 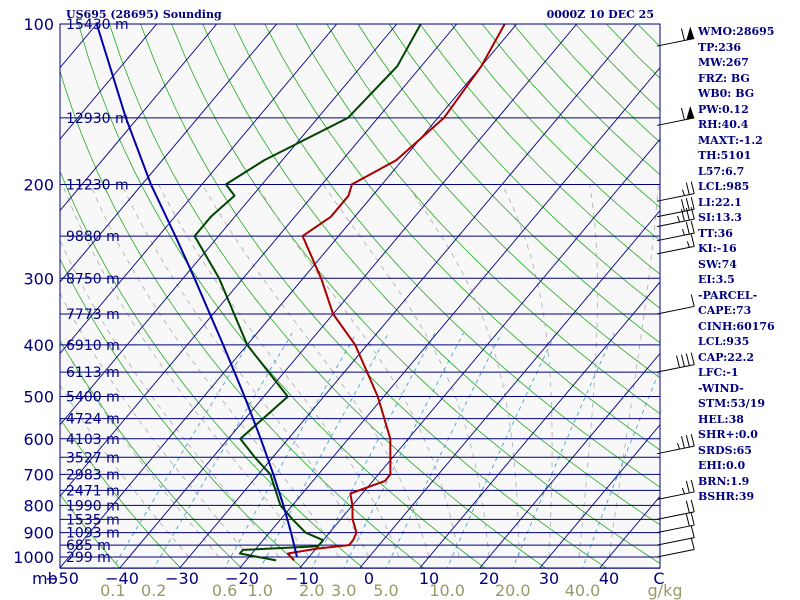 I want to click on pressure-tick-label: 200, so click(x=38, y=184).